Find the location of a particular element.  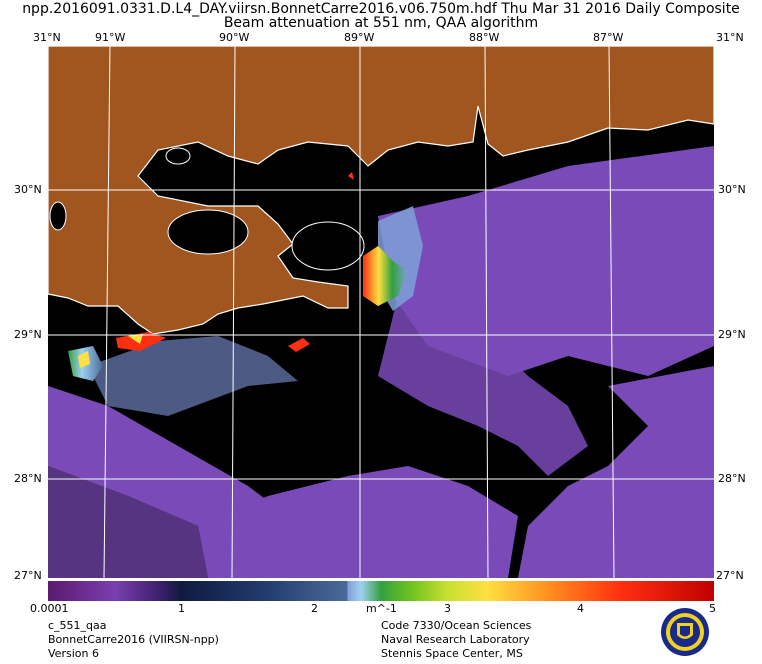

colorbar is located at coordinates (381, 591).